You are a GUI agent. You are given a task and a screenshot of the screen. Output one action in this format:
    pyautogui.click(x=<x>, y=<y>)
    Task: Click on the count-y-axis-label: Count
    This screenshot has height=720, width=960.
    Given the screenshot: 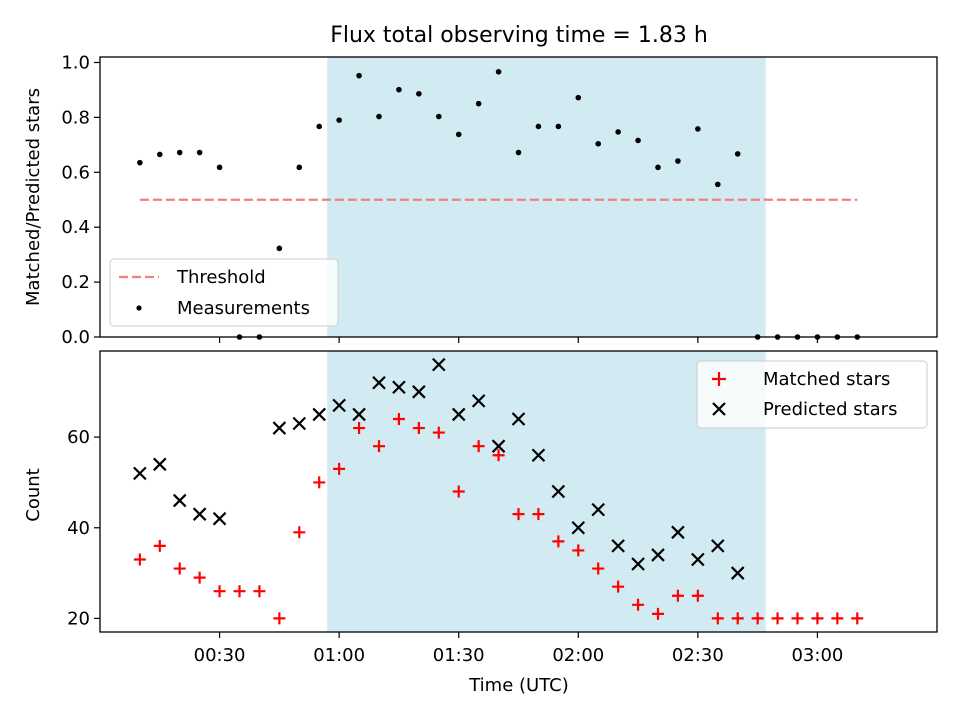 What is the action you would take?
    pyautogui.click(x=33, y=494)
    